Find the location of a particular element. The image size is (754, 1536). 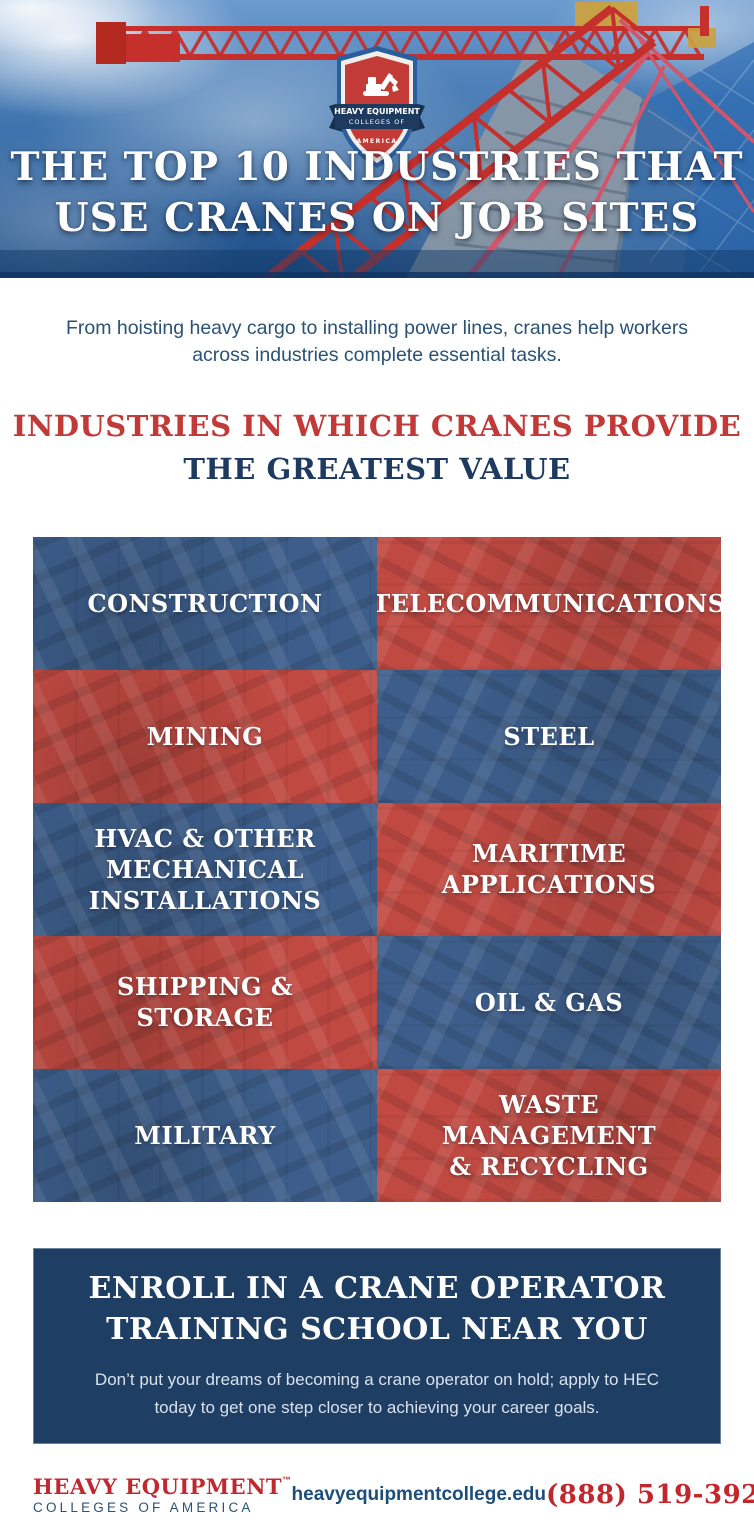

industry-cell-military: MILITARY is located at coordinates (205, 1135).